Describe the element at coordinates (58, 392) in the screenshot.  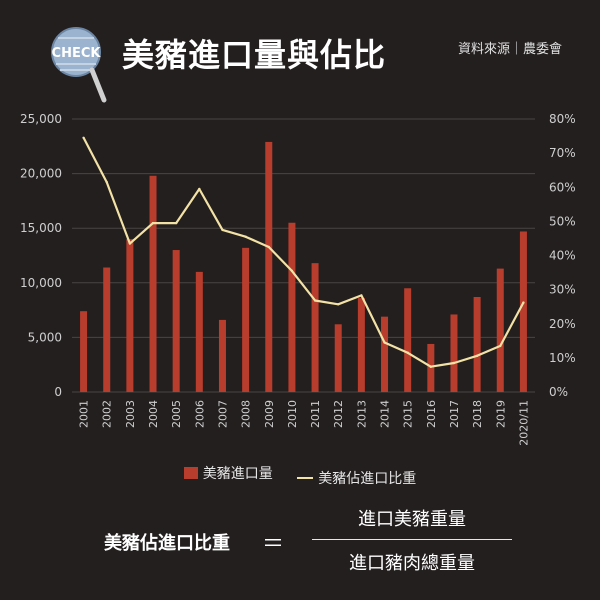
I see `left-axis-tick-label: 0` at that location.